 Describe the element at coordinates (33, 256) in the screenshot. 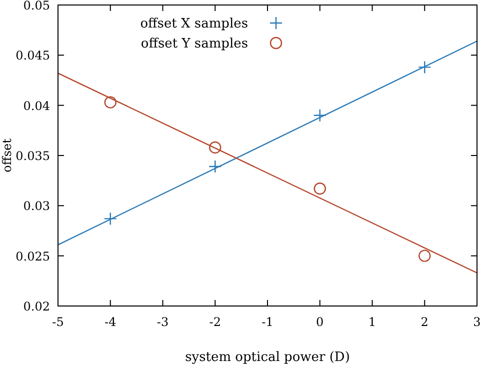

I see `y-tick-label: 0.025` at that location.